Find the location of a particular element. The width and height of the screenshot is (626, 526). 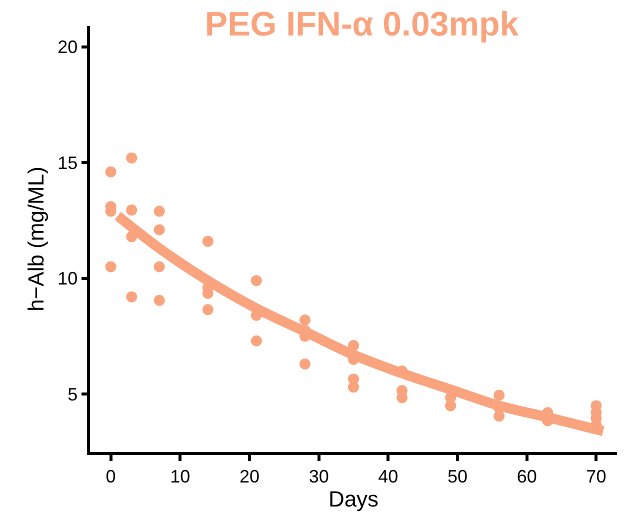

x-tick-label: 30 is located at coordinates (318, 476).